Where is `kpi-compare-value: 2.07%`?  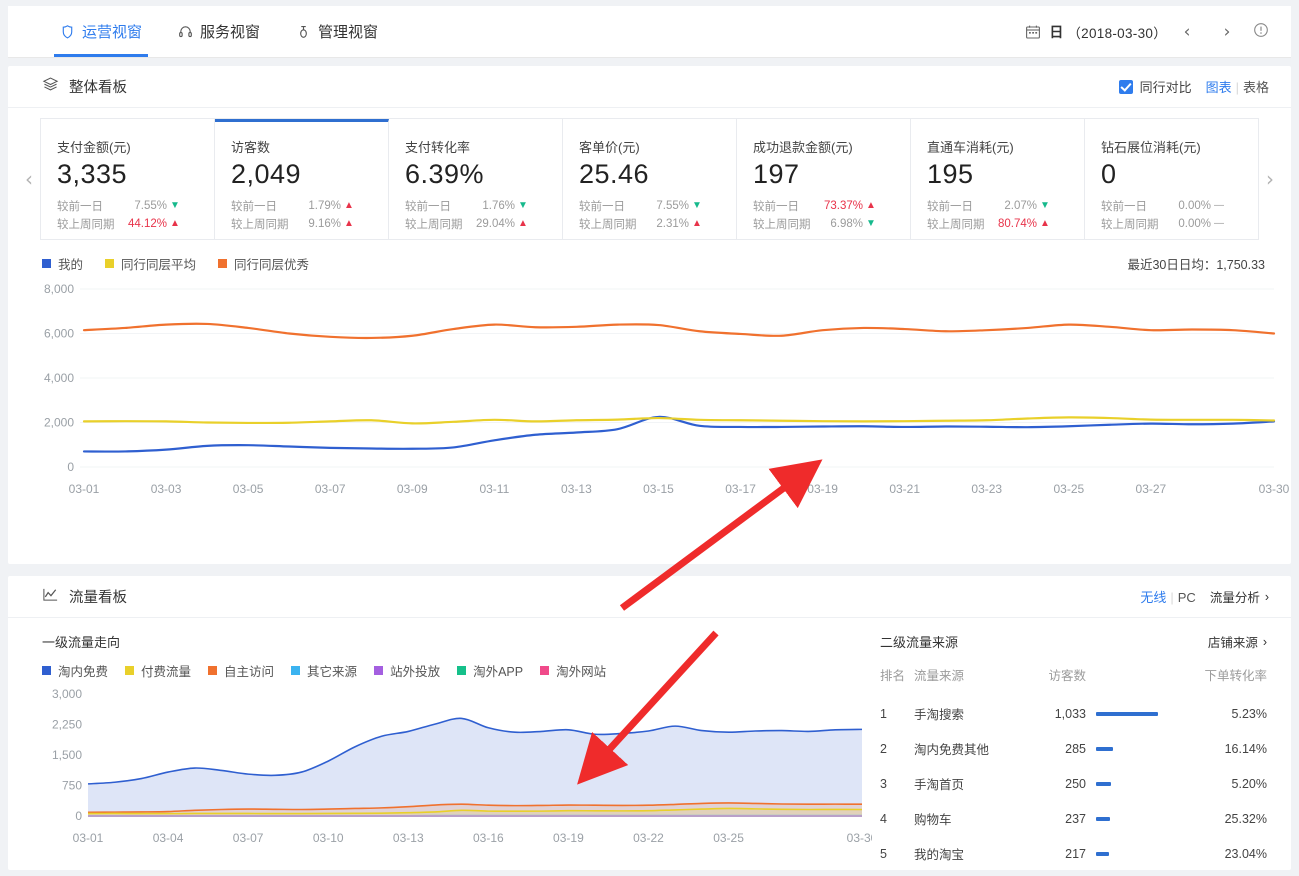 kpi-compare-value: 2.07% is located at coordinates (1020, 205).